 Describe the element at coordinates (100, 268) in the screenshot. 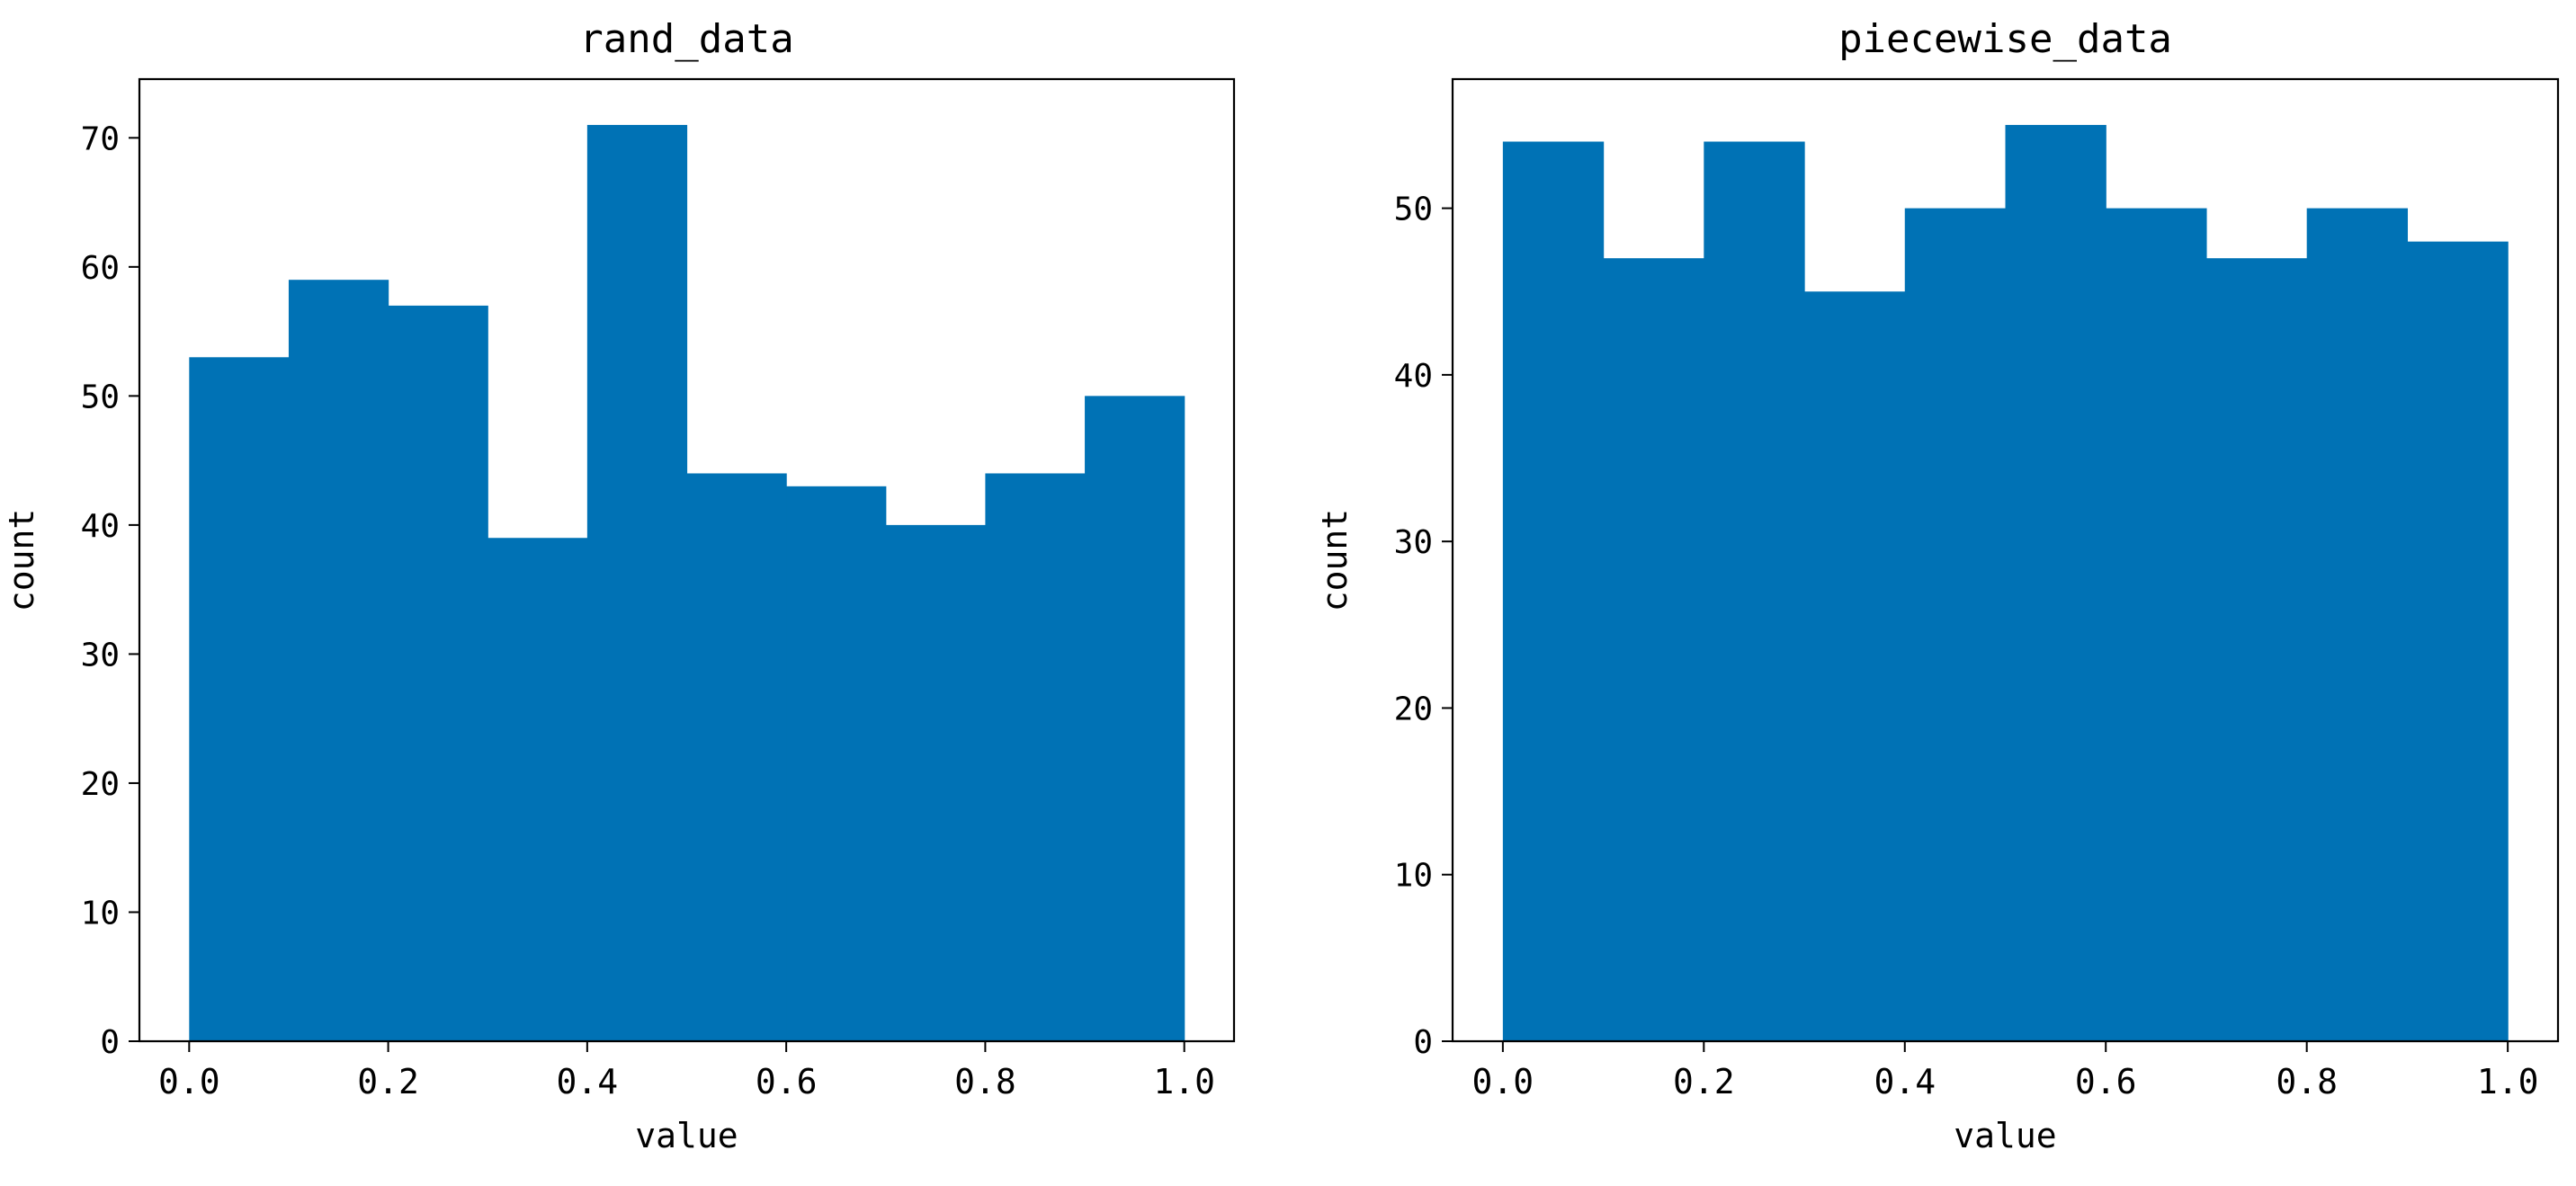

I see `rand-y-tick-label-6: 60` at that location.